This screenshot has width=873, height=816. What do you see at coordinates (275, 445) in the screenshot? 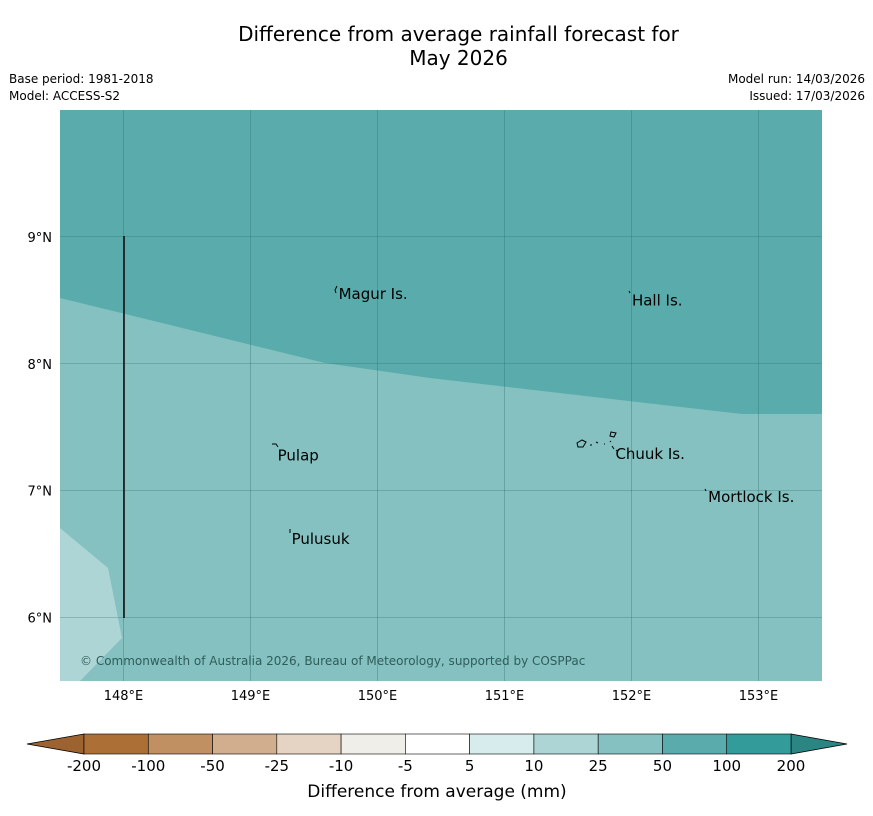
I see `island-pulap` at bounding box center [275, 445].